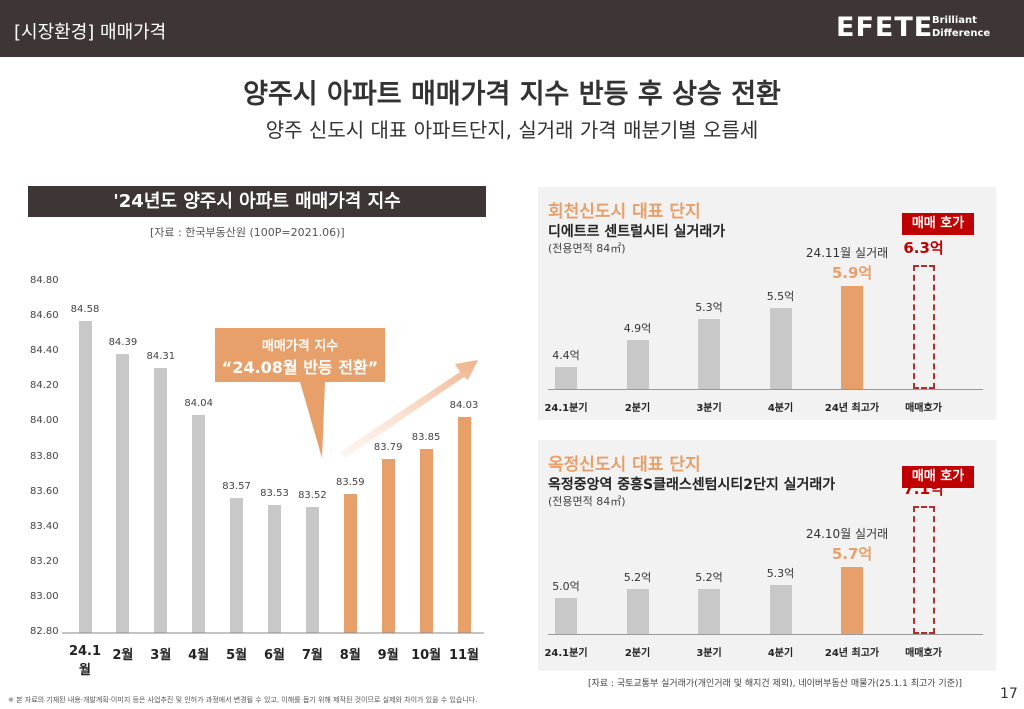  What do you see at coordinates (199, 655) in the screenshot?
I see `x-tick-label: 4월` at bounding box center [199, 655].